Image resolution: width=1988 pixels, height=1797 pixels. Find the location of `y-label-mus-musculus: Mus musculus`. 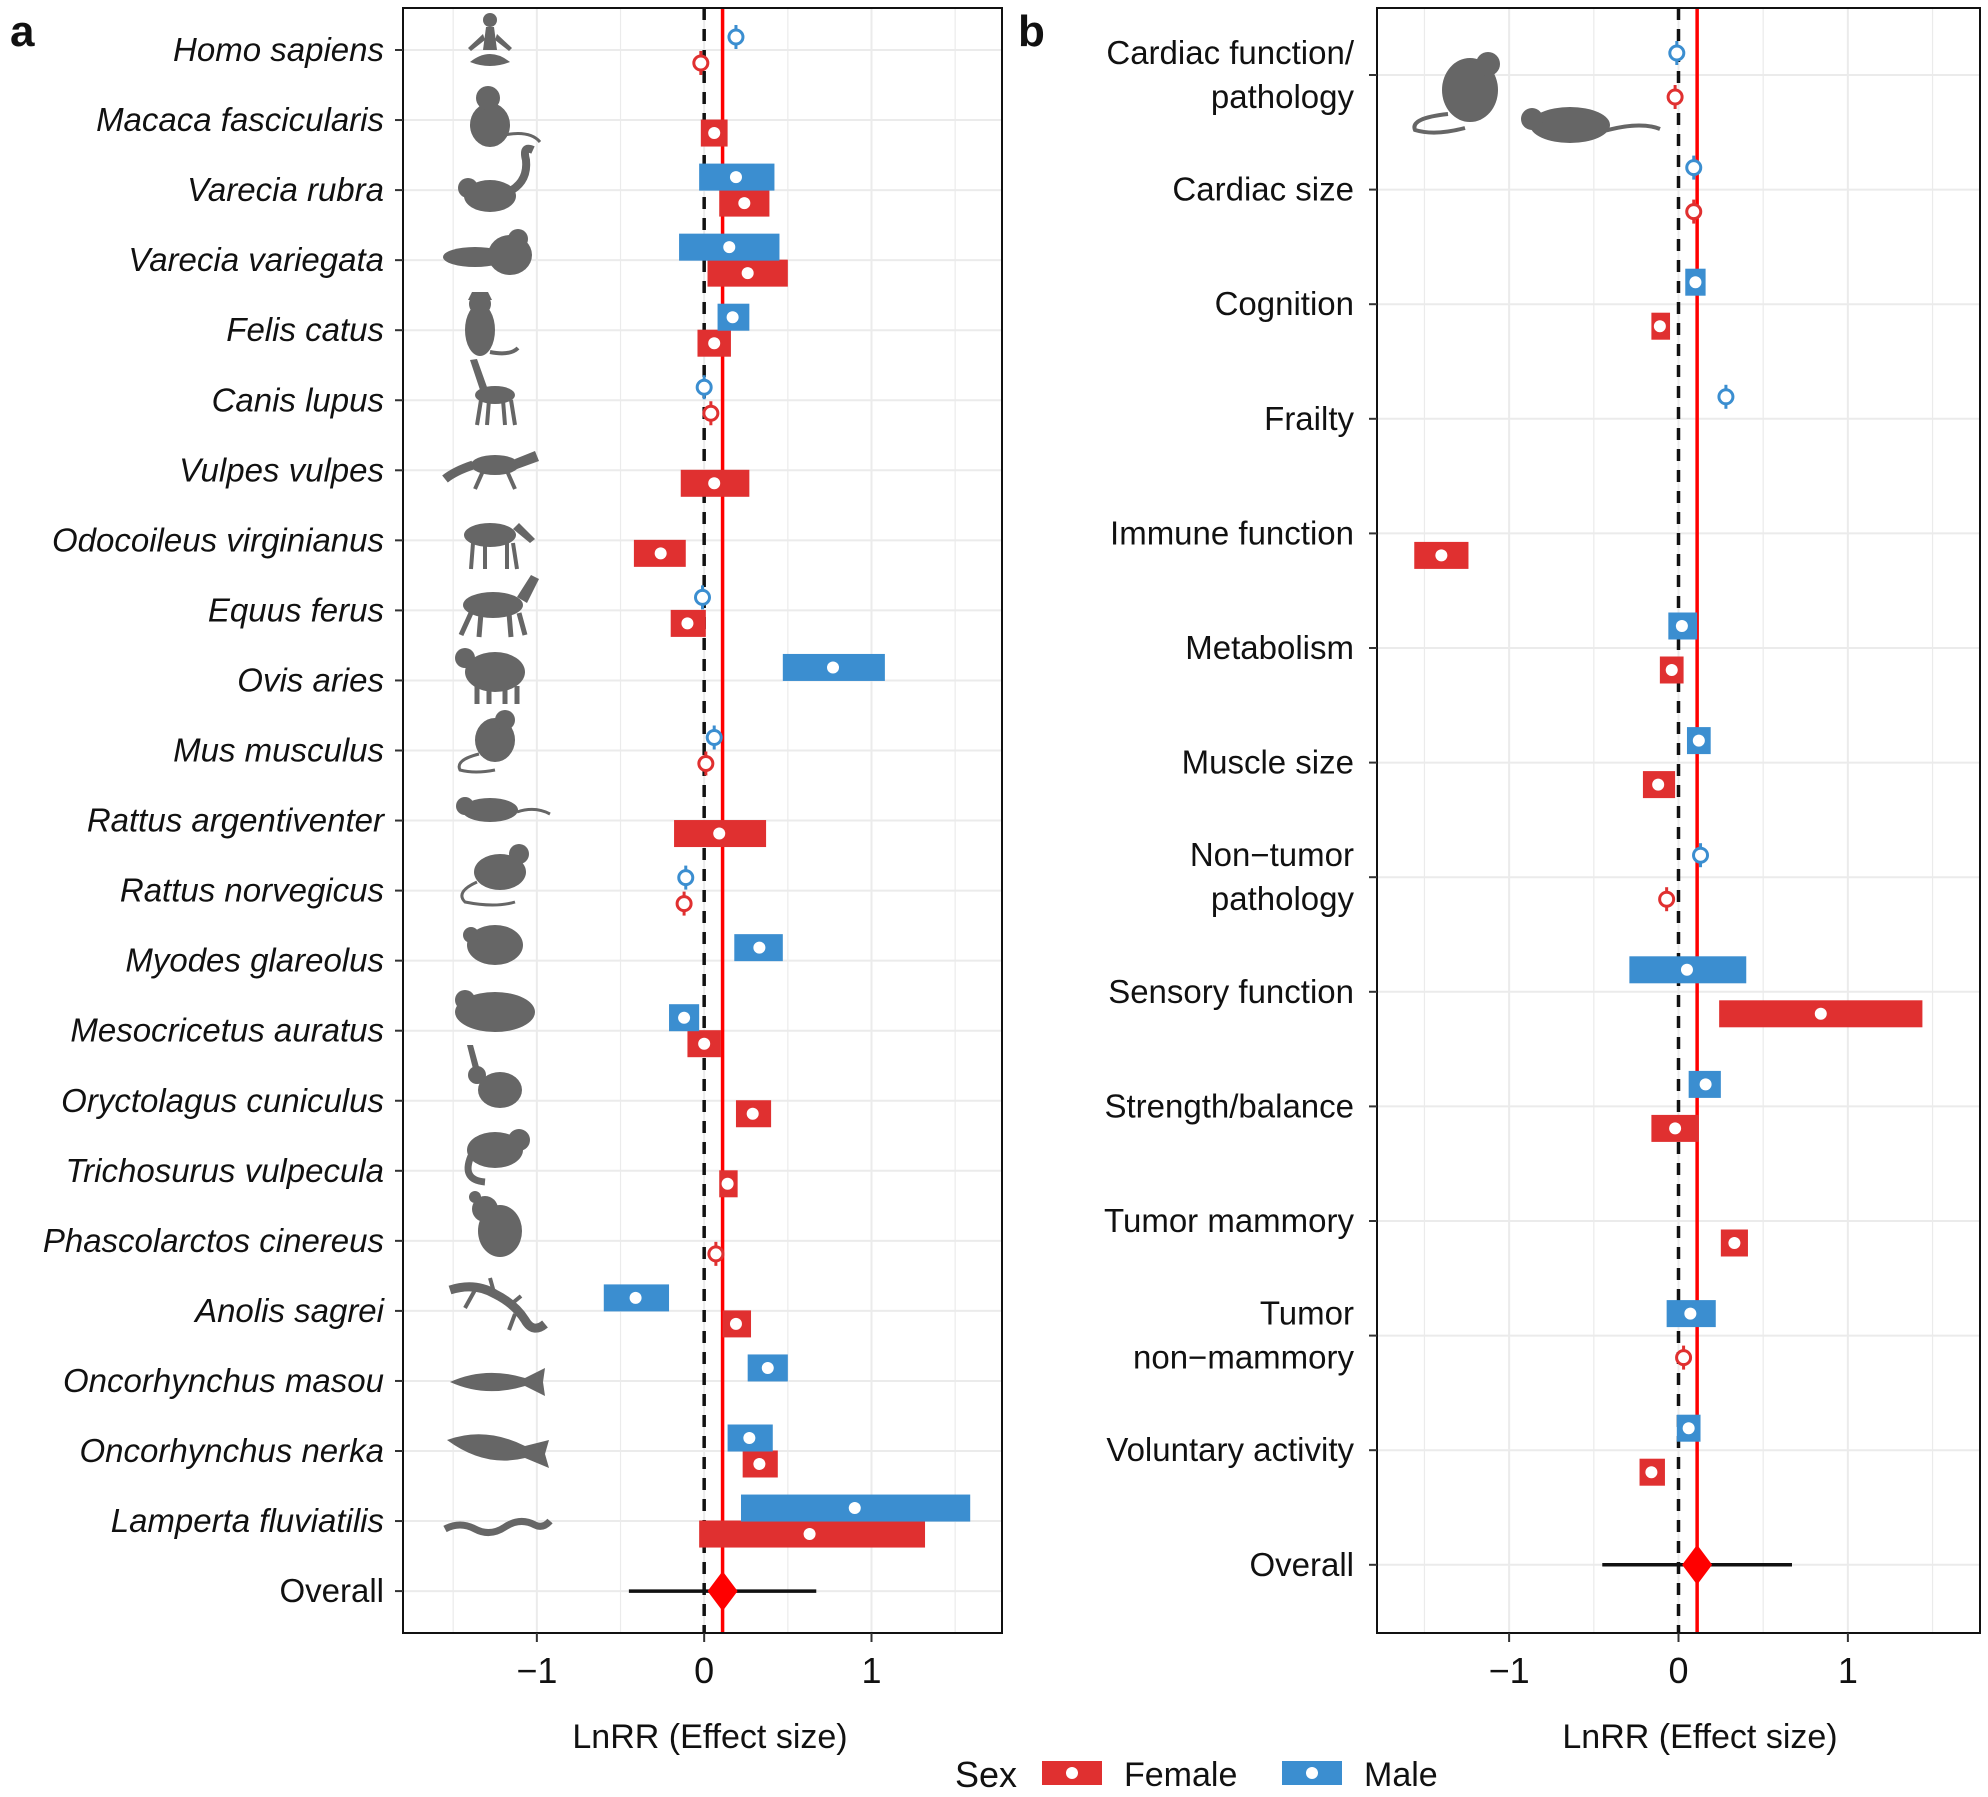

y-label-mus-musculus: Mus musculus is located at coordinates (278, 750).